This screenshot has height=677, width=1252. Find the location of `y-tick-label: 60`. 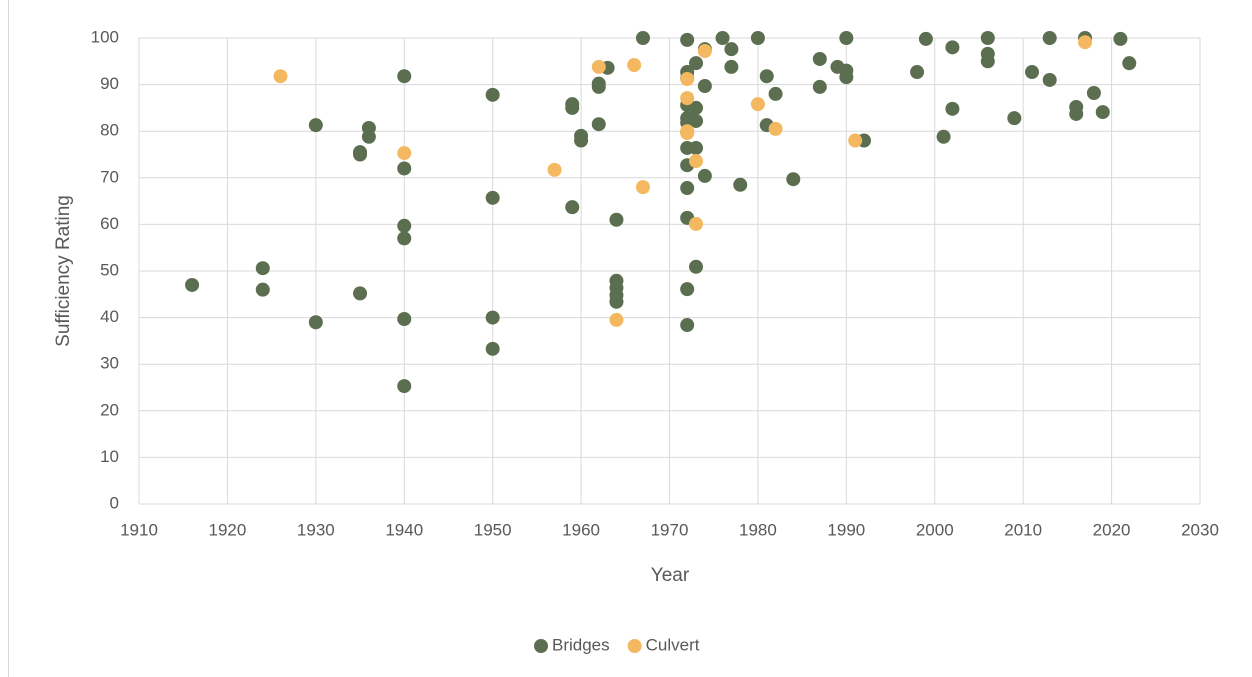

y-tick-label: 60 is located at coordinates (109, 223).